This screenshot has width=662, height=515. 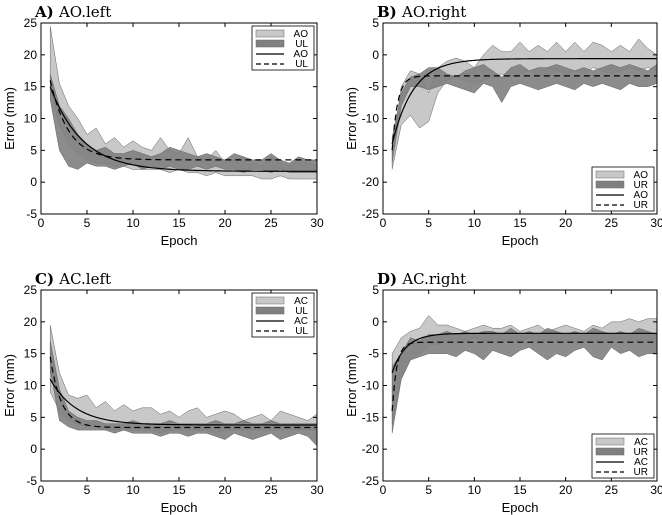 I want to click on y-tick-label: -25, so click(x=371, y=214).